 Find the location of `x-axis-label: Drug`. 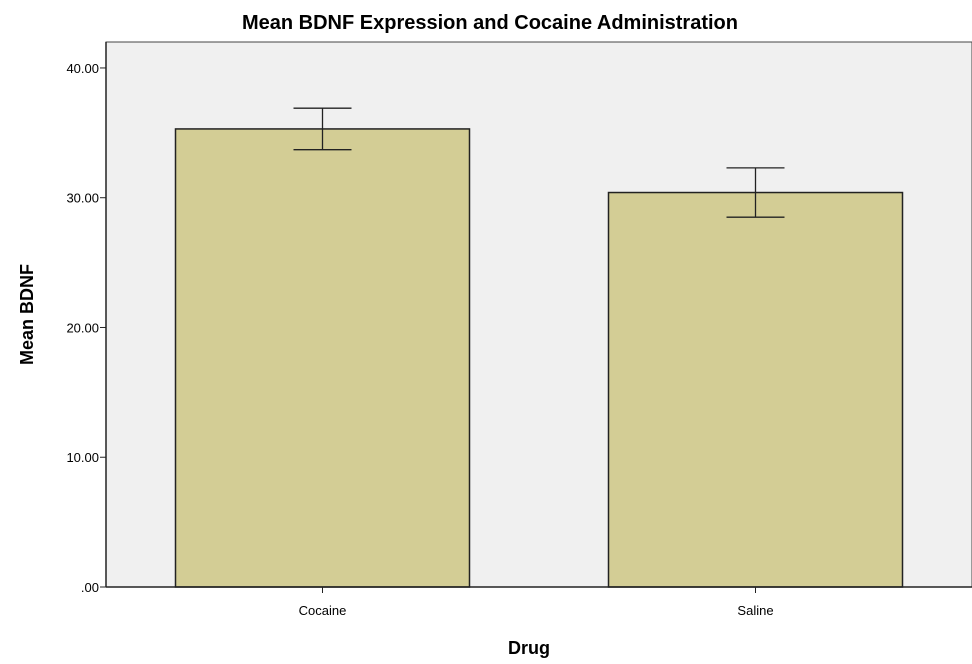

x-axis-label: Drug is located at coordinates (529, 648).